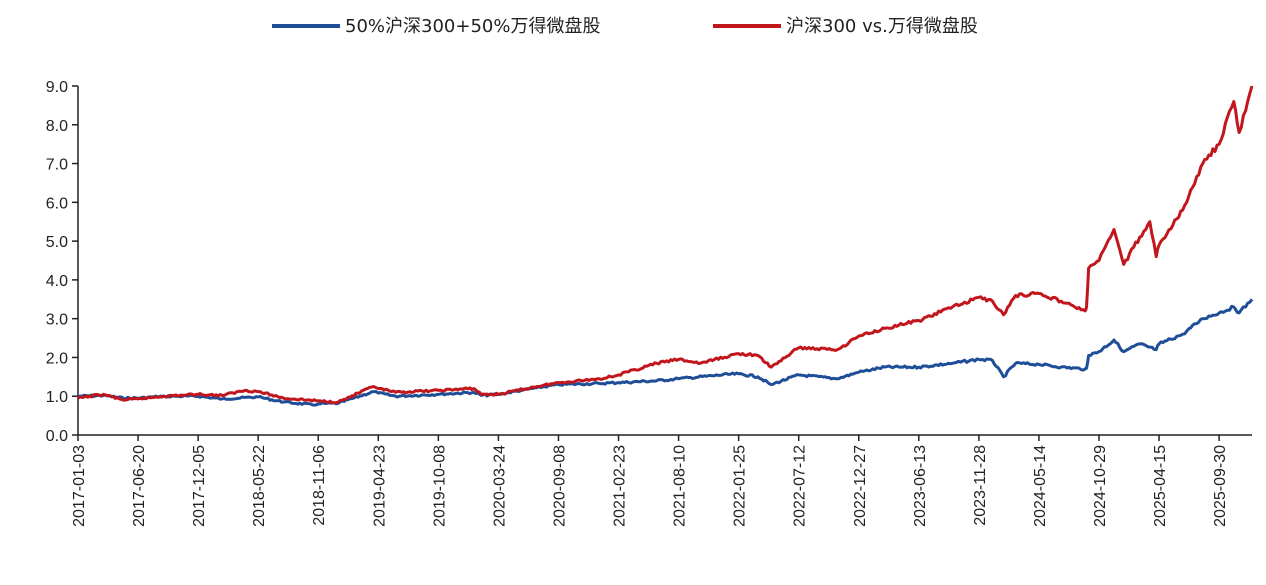  What do you see at coordinates (62, 262) in the screenshot?
I see `y-axis-ticks: 0.0 1.0 2.0 3.0 4.0 5.0 6.0 7.0 8.0 9.0` at bounding box center [62, 262].